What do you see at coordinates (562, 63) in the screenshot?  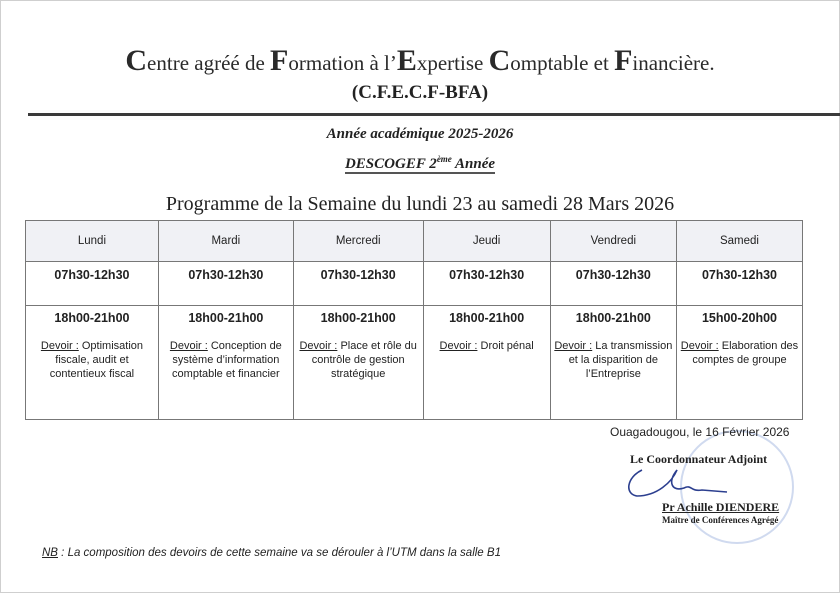 I see `title-text: omptable et` at bounding box center [562, 63].